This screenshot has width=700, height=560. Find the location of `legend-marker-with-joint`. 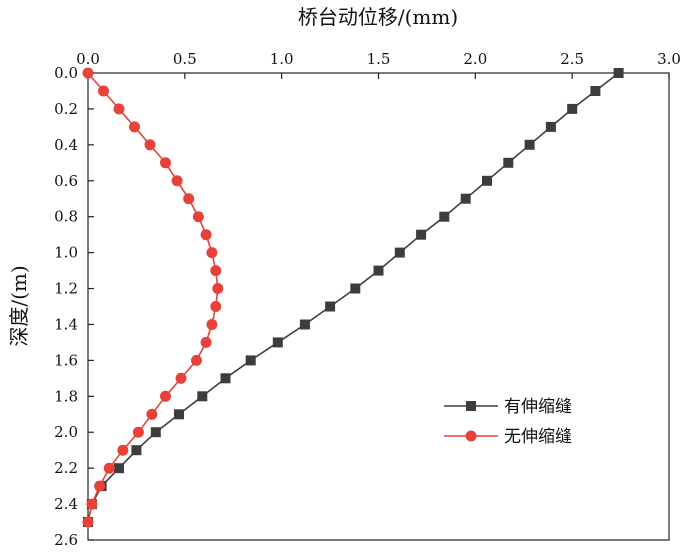

legend-marker-with-joint is located at coordinates (471, 406).